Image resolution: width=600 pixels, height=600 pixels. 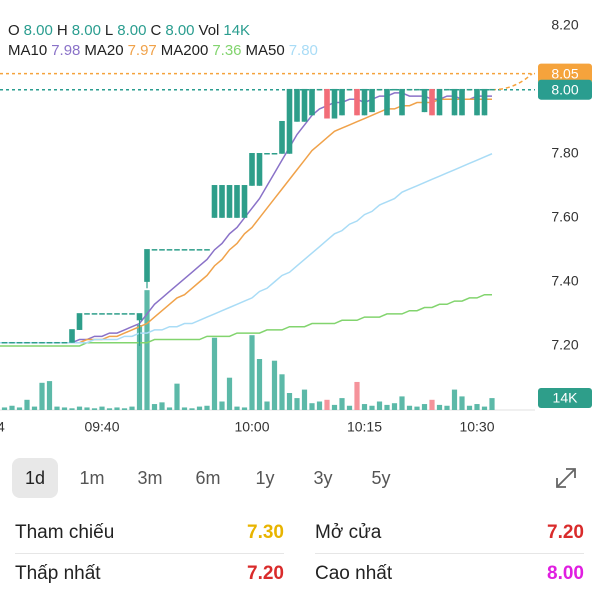 I want to click on ohlc-readout: O 8.00 H 8.00 L 8.00 C 8.00 Vol 14K, so click(x=131, y=30).